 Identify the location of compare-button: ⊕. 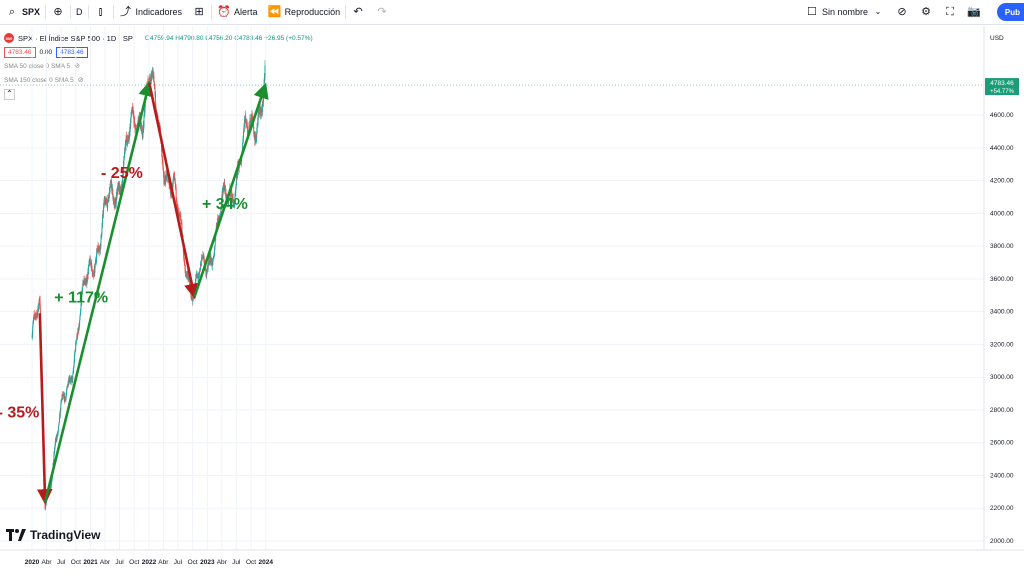
(58, 12).